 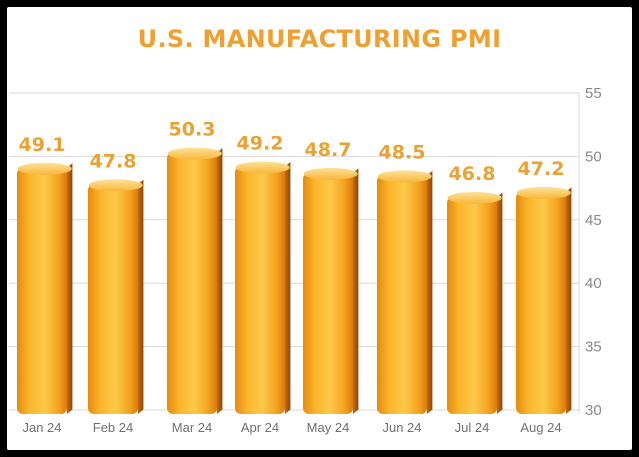 What do you see at coordinates (328, 150) in the screenshot?
I see `data-label: 48.7` at bounding box center [328, 150].